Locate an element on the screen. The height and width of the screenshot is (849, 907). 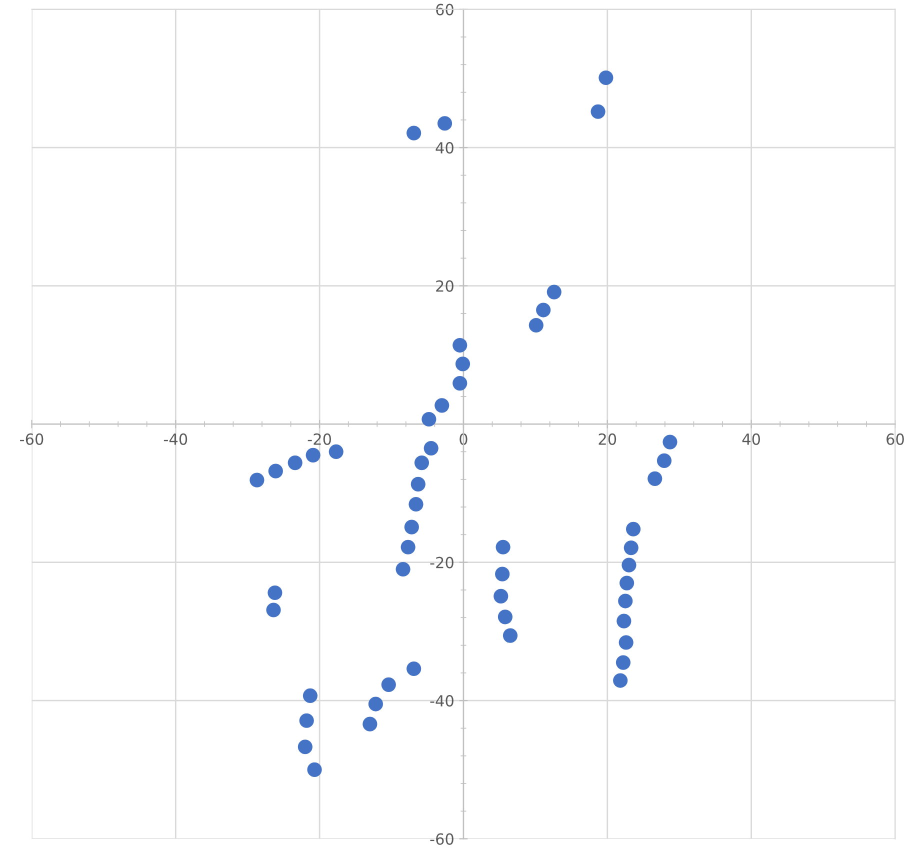
y-tick-label: 20 is located at coordinates (445, 286).